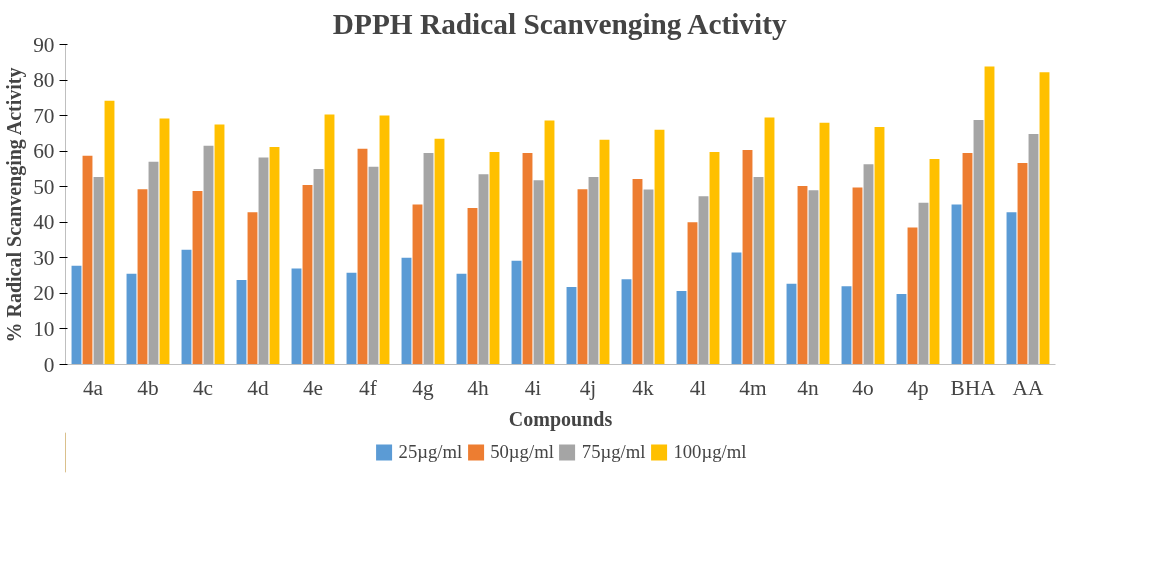 This screenshot has height=581, width=1150. Describe the element at coordinates (863, 387) in the screenshot. I see `x-tick-label: 4o` at that location.